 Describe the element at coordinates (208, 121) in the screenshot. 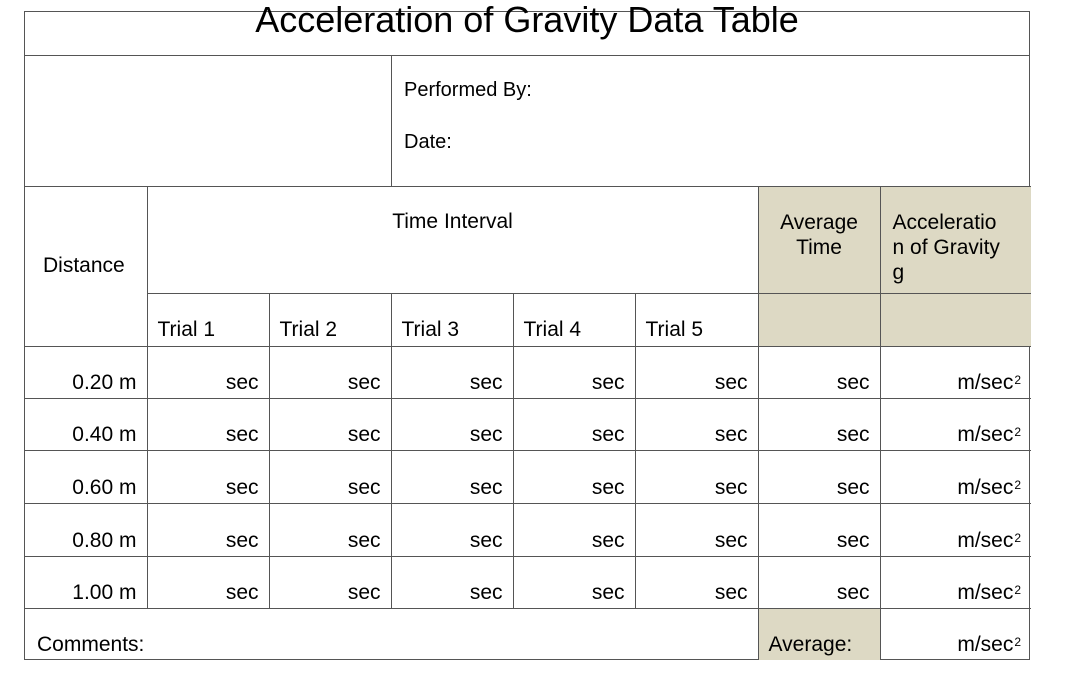

I see `blank-info-cell` at that location.